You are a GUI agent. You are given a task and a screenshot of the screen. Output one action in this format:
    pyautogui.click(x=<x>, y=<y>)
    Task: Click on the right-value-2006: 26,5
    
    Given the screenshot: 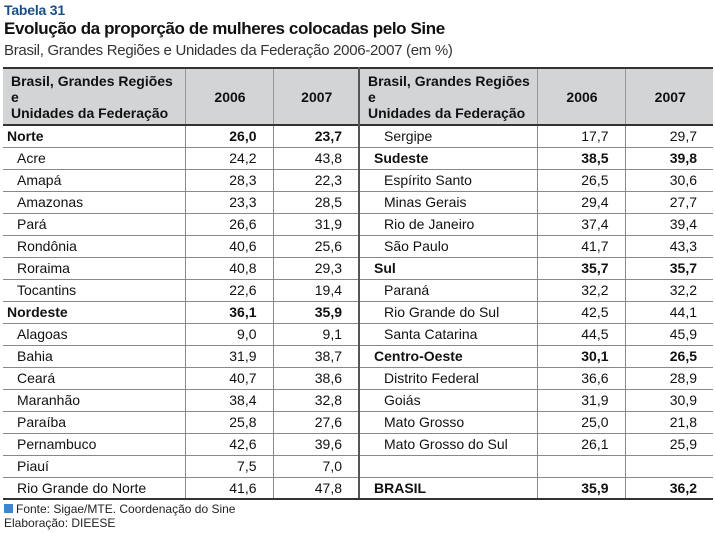 What is the action you would take?
    pyautogui.click(x=580, y=180)
    